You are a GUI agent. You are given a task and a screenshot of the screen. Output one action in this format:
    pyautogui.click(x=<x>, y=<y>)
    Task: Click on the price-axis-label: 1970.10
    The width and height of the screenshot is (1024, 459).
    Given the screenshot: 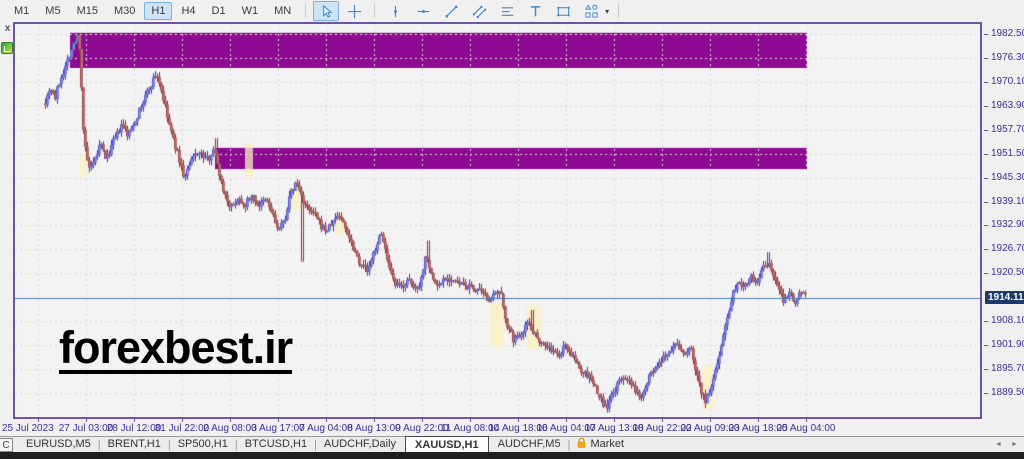 What is the action you would take?
    pyautogui.click(x=1007, y=81)
    